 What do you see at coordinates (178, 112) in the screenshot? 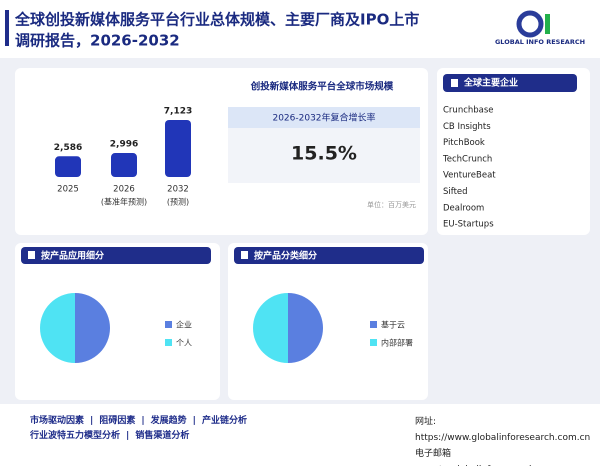
I see `value-label: 7,123` at bounding box center [178, 112].